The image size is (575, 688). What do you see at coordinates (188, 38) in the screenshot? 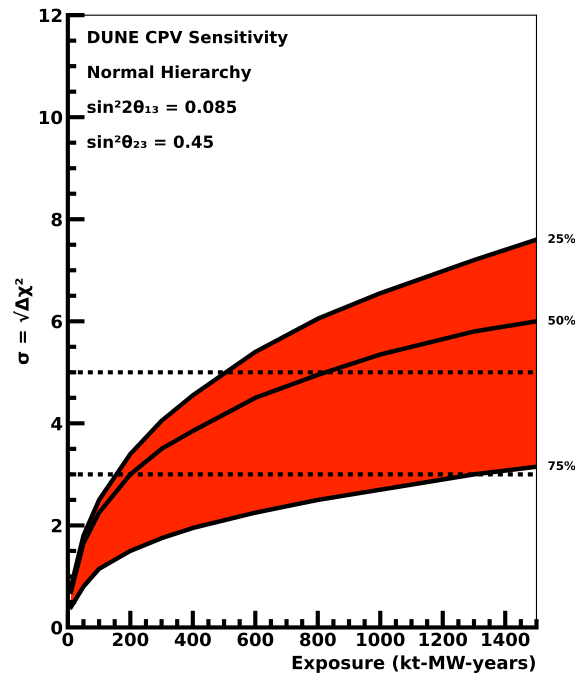
I see `annotation: DUNE CPV Sensitivity` at bounding box center [188, 38].